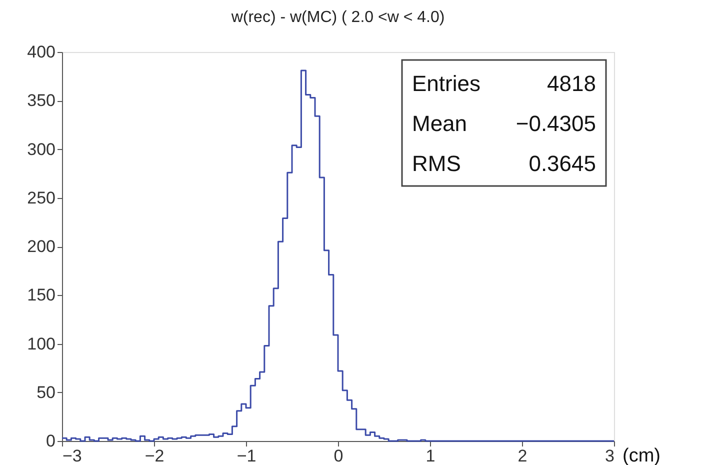 This screenshot has width=709, height=465. I want to click on x-tick-label: −1, so click(246, 455).